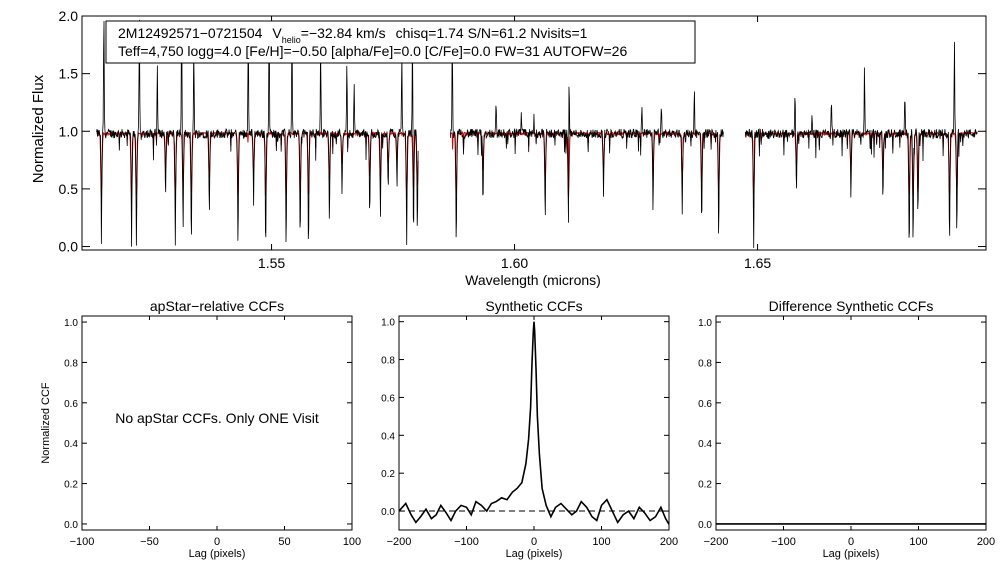  What do you see at coordinates (190, 33) in the screenshot?
I see `star-id: 2M12492571−0721504` at bounding box center [190, 33].